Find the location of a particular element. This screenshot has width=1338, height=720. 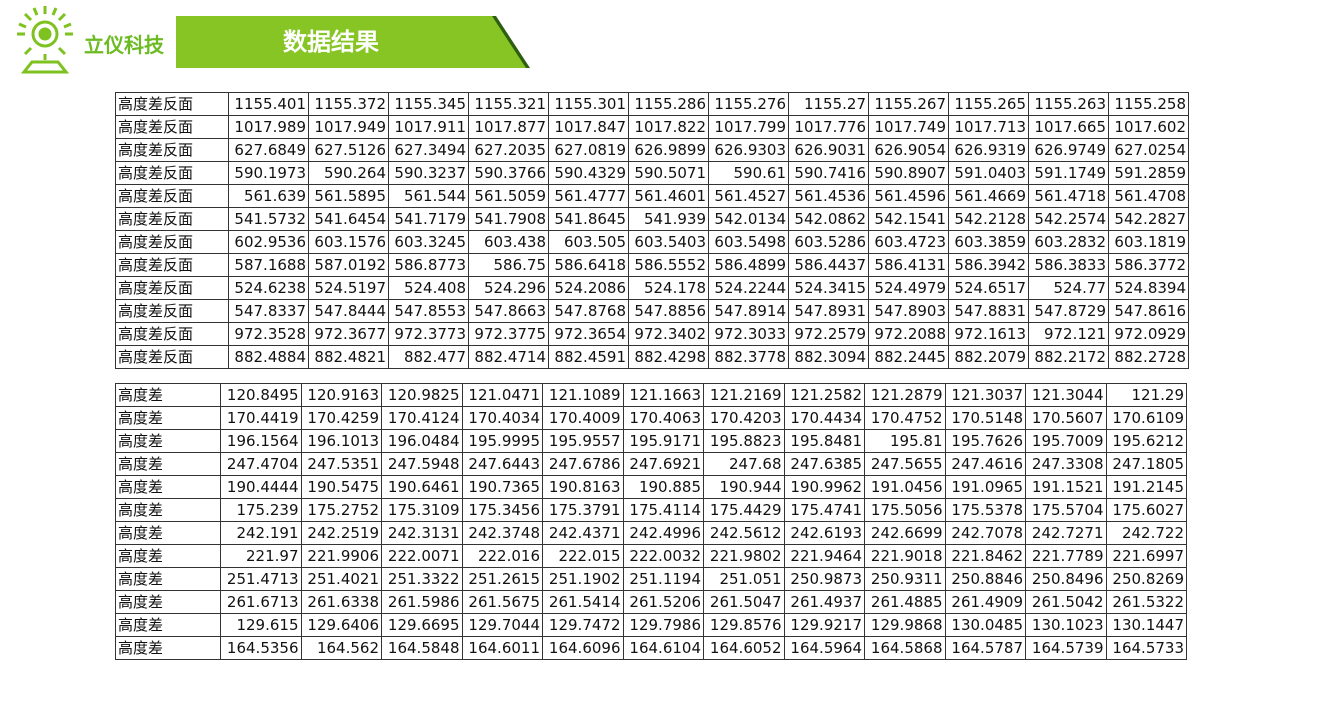

value-cell: 250.8496 is located at coordinates (1066, 579).